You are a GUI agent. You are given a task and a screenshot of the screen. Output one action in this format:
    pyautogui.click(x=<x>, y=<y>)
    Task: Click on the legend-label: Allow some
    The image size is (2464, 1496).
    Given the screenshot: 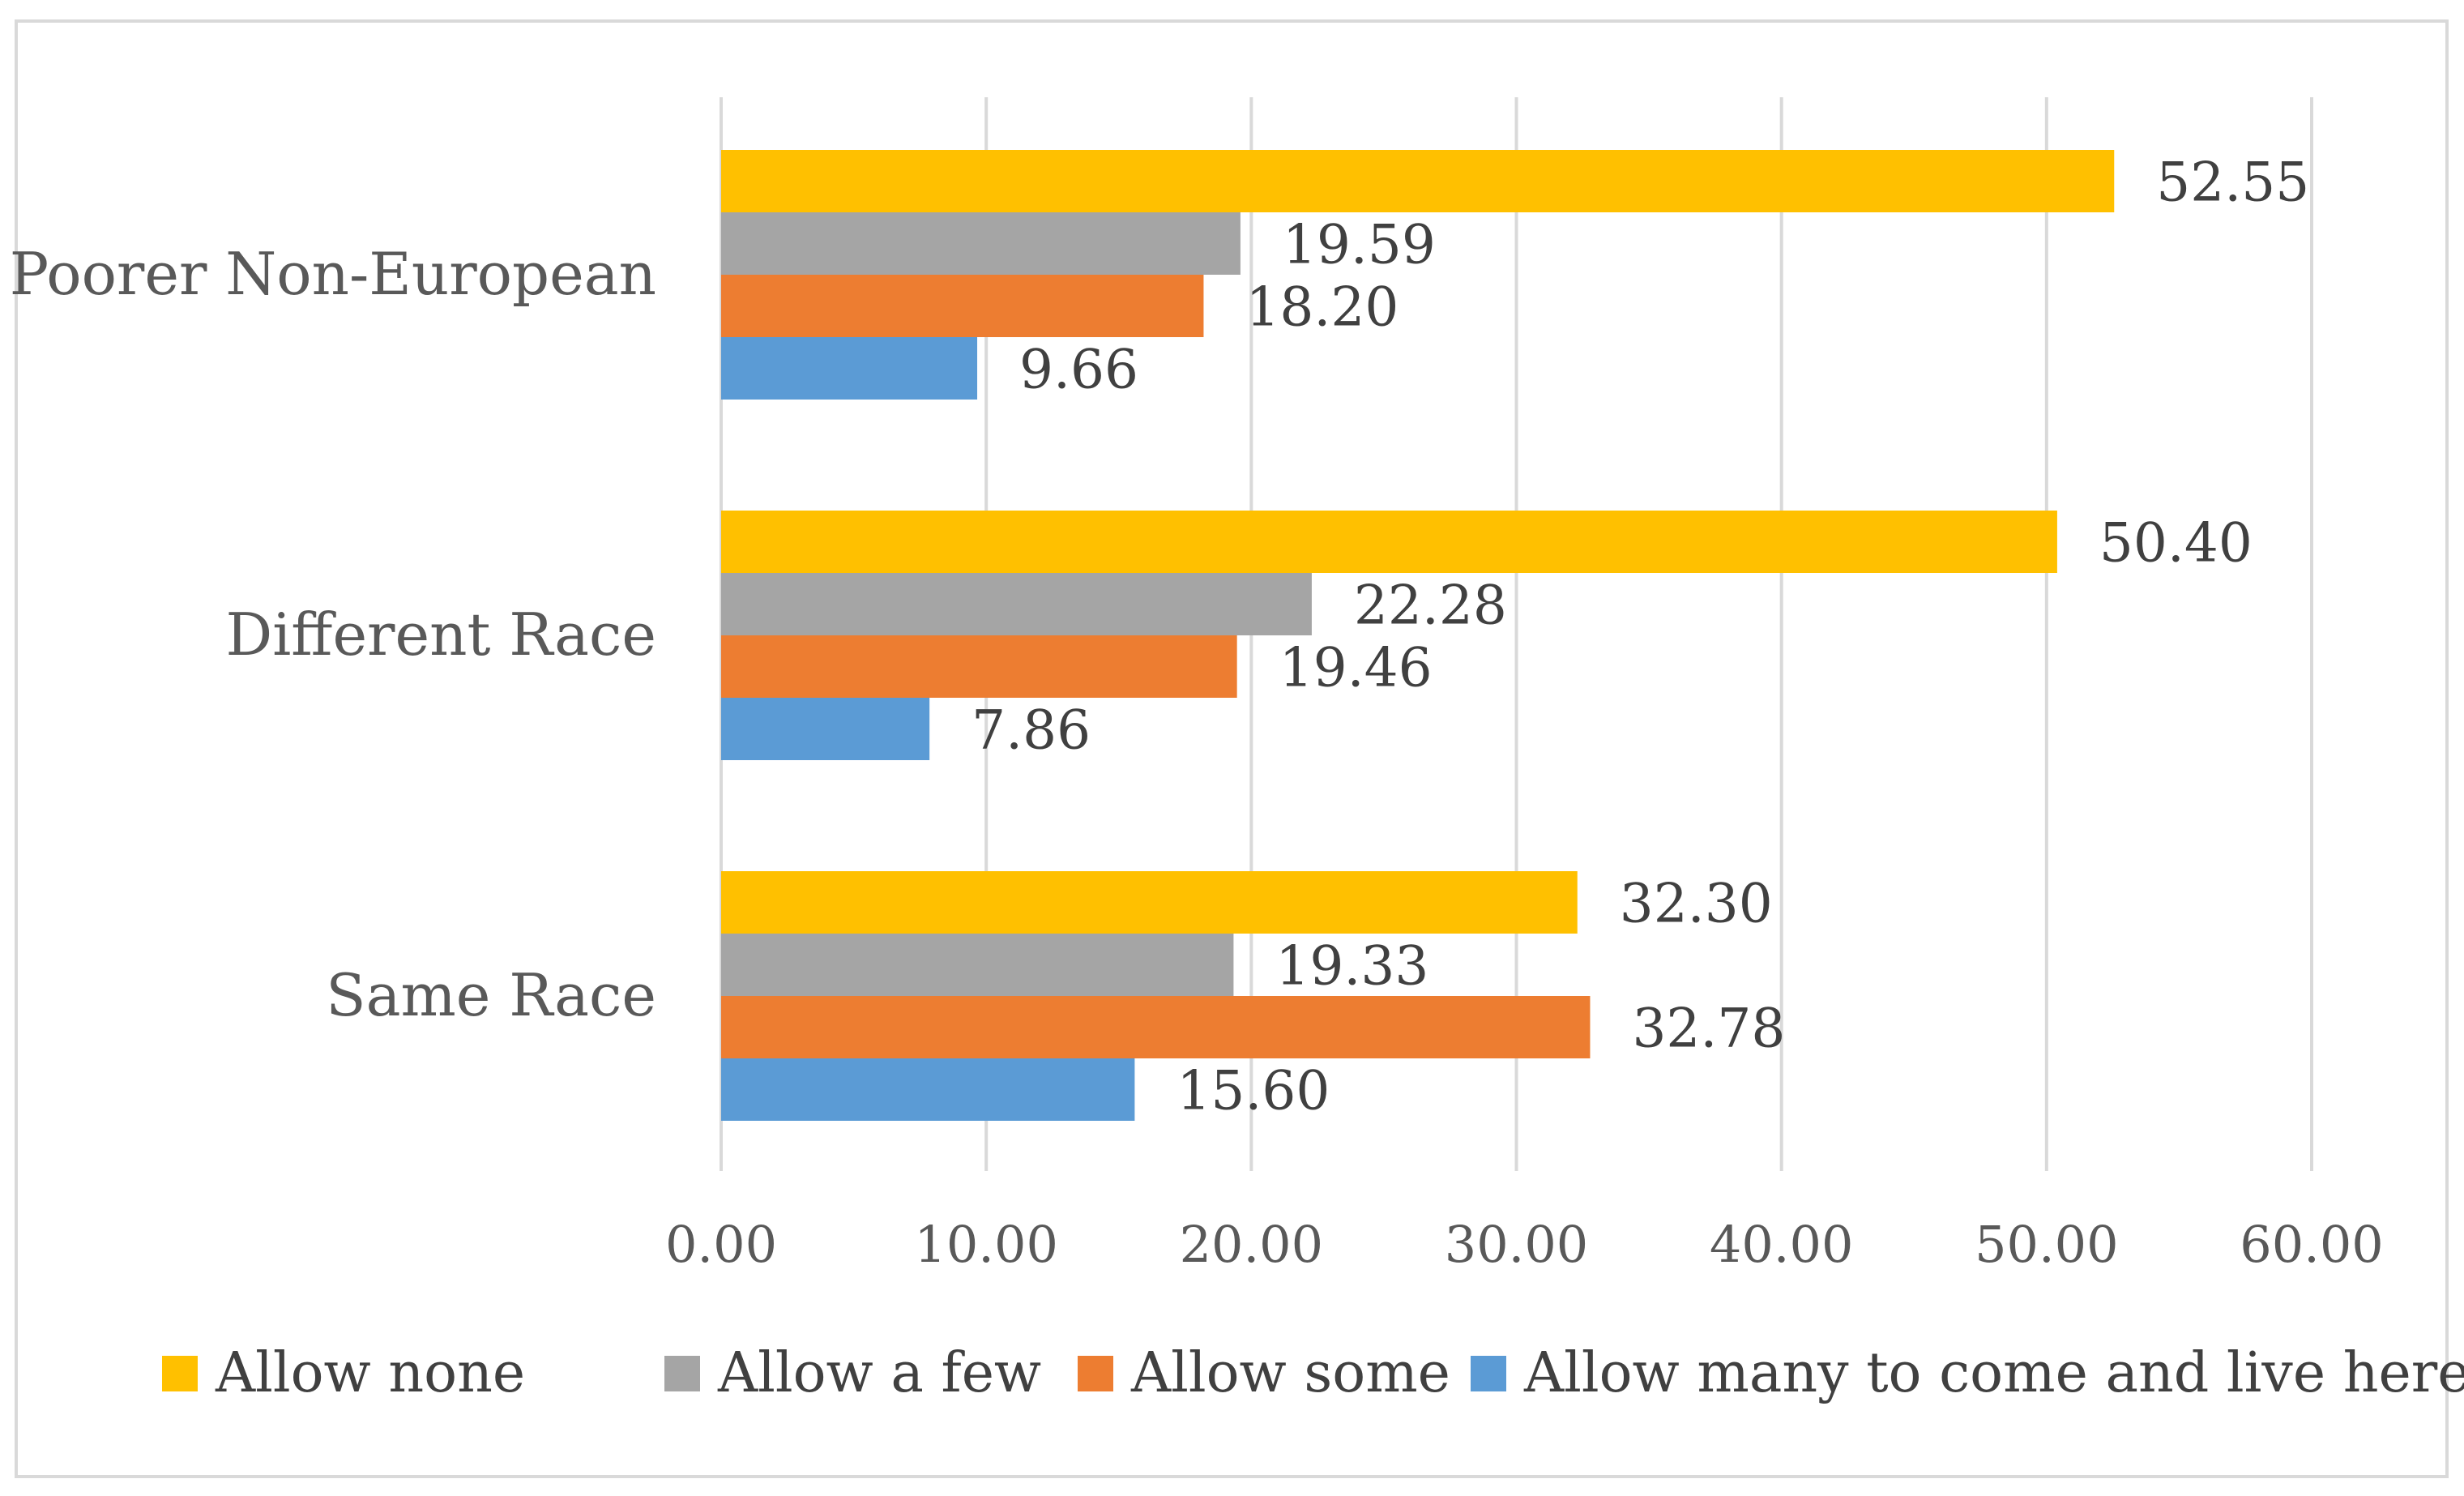 What is the action you would take?
    pyautogui.click(x=1290, y=1373)
    